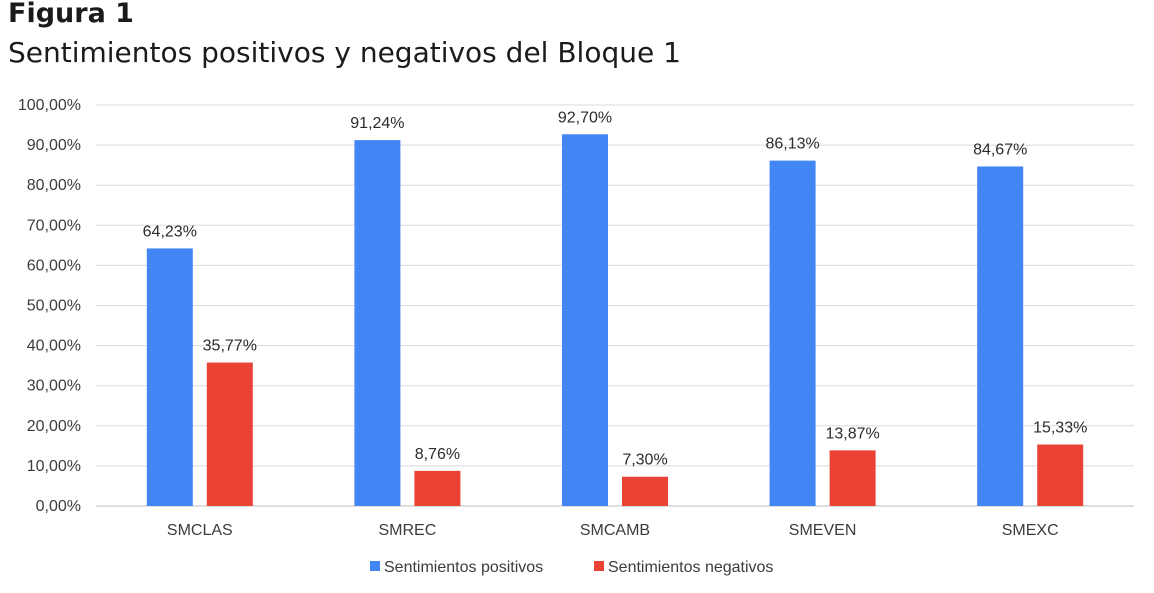 This screenshot has width=1154, height=593. I want to click on data-label: 64,23%, so click(170, 231).